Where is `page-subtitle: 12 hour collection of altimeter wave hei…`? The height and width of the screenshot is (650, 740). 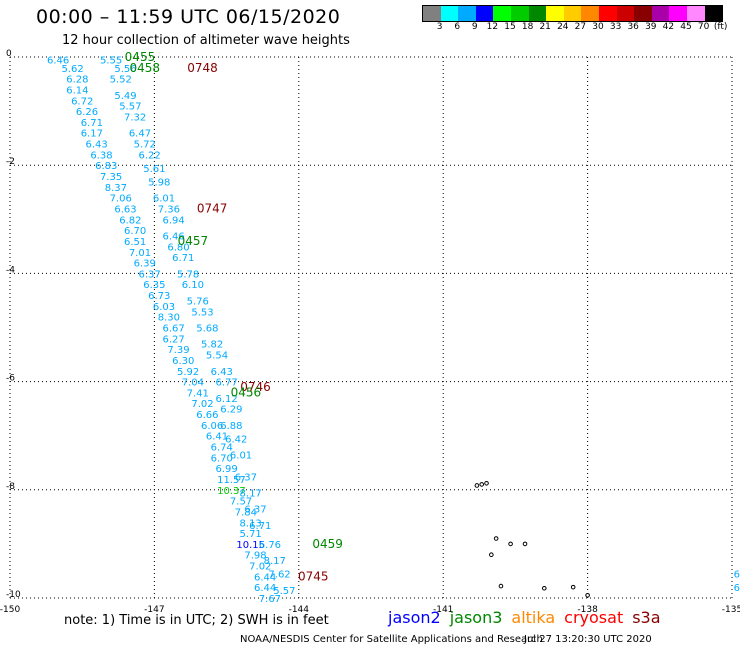
page-subtitle: 12 hour collection of altimeter wave hei… is located at coordinates (206, 40).